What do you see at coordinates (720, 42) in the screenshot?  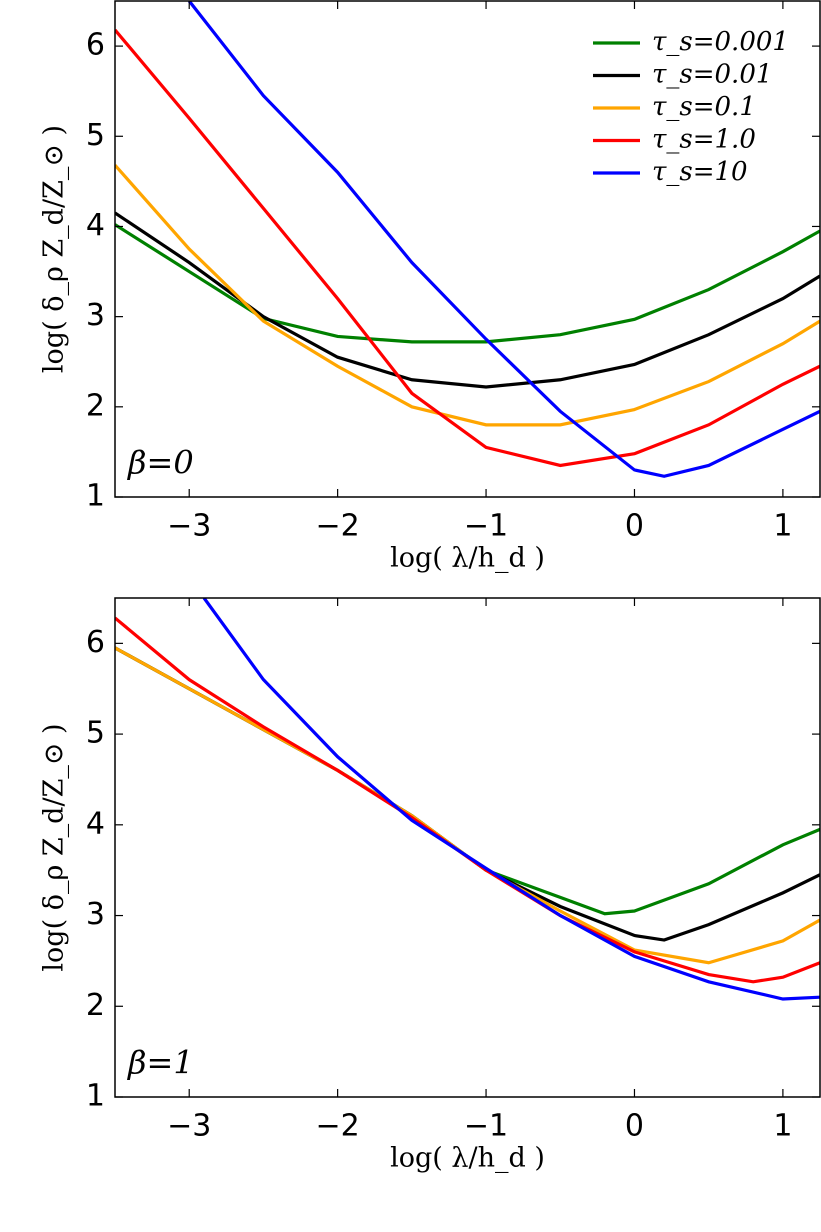 I see `legend-label: τ_s=0.001` at bounding box center [720, 42].